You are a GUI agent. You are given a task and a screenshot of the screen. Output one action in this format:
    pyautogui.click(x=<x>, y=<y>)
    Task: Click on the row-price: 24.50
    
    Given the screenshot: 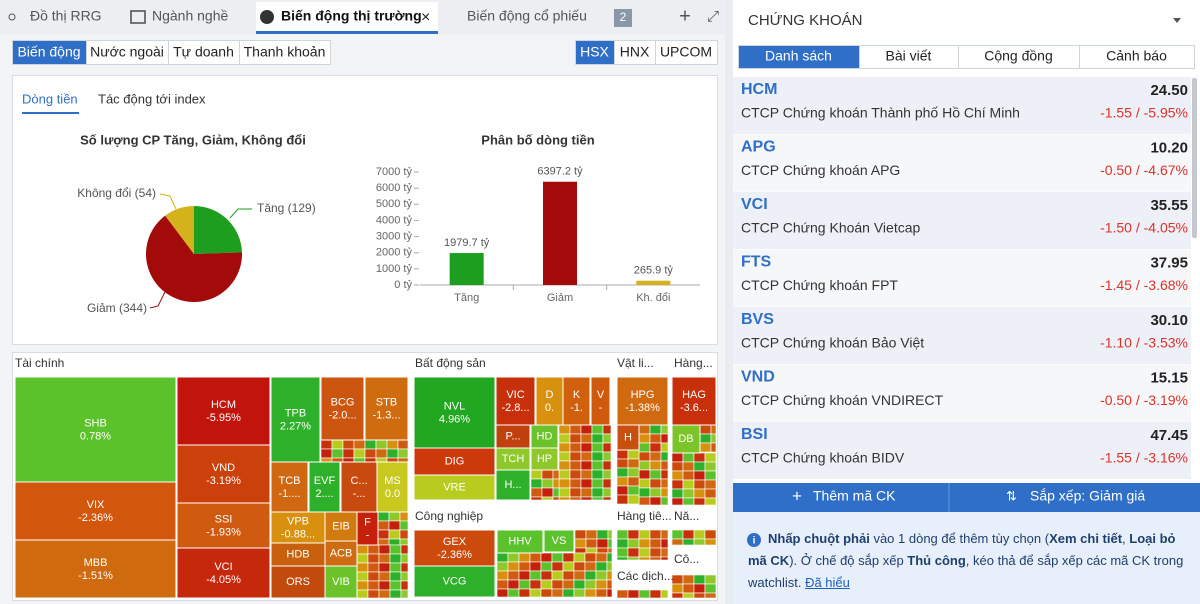 What is the action you would take?
    pyautogui.click(x=1169, y=90)
    